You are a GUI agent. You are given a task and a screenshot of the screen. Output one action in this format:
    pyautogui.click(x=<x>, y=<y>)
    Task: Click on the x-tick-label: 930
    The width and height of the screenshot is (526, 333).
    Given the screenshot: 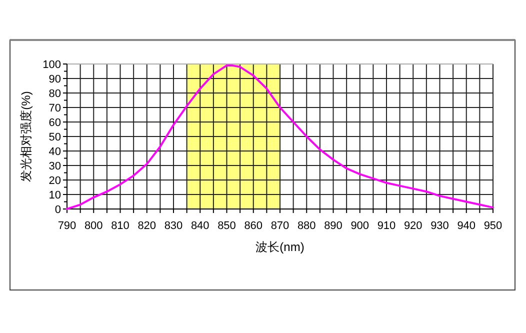 What is the action you would take?
    pyautogui.click(x=439, y=226)
    